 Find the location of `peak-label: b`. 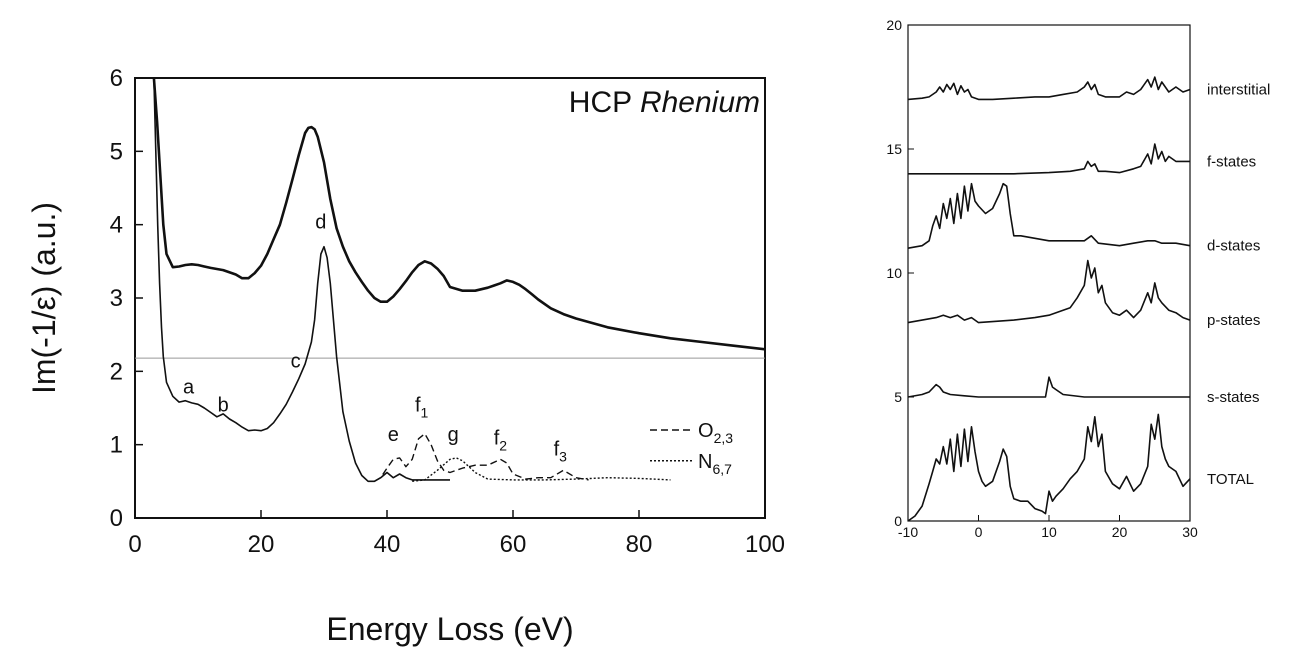

peak-label: b is located at coordinates (223, 406).